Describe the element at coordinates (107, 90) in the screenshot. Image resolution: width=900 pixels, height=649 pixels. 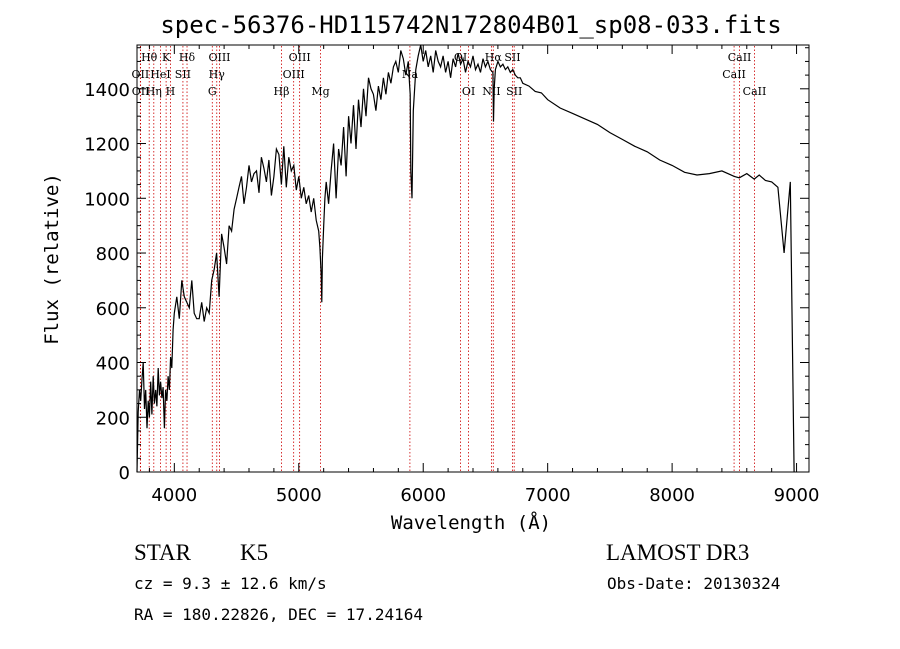
I see `y-tick-label-7: 1400` at that location.